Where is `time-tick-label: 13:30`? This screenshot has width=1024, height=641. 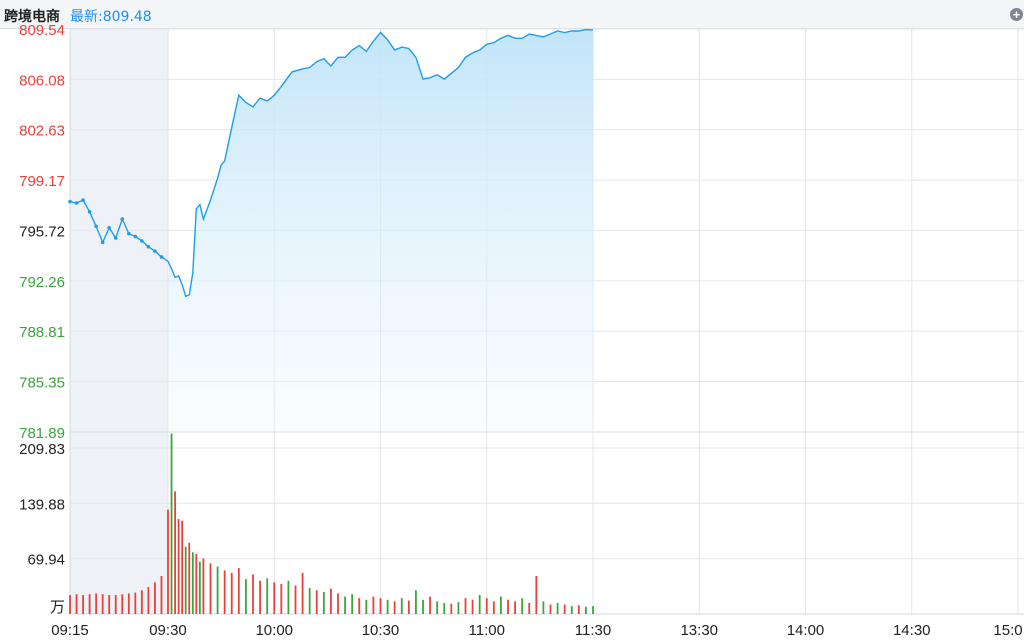 time-tick-label: 13:30 is located at coordinates (699, 630).